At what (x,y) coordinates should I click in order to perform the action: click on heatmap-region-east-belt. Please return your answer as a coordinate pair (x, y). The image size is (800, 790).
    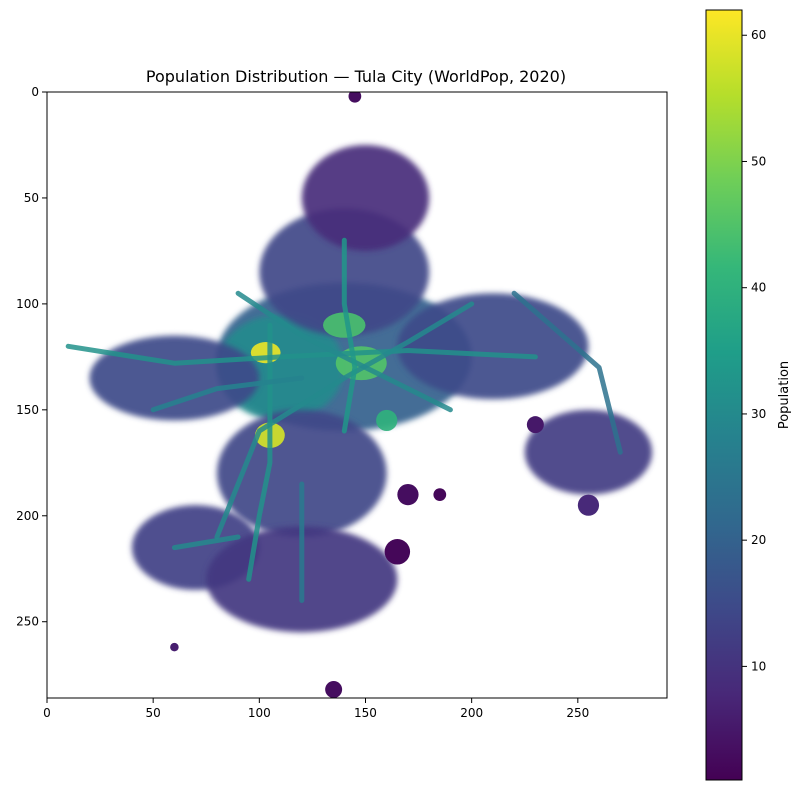
    Looking at the image, I should click on (493, 346).